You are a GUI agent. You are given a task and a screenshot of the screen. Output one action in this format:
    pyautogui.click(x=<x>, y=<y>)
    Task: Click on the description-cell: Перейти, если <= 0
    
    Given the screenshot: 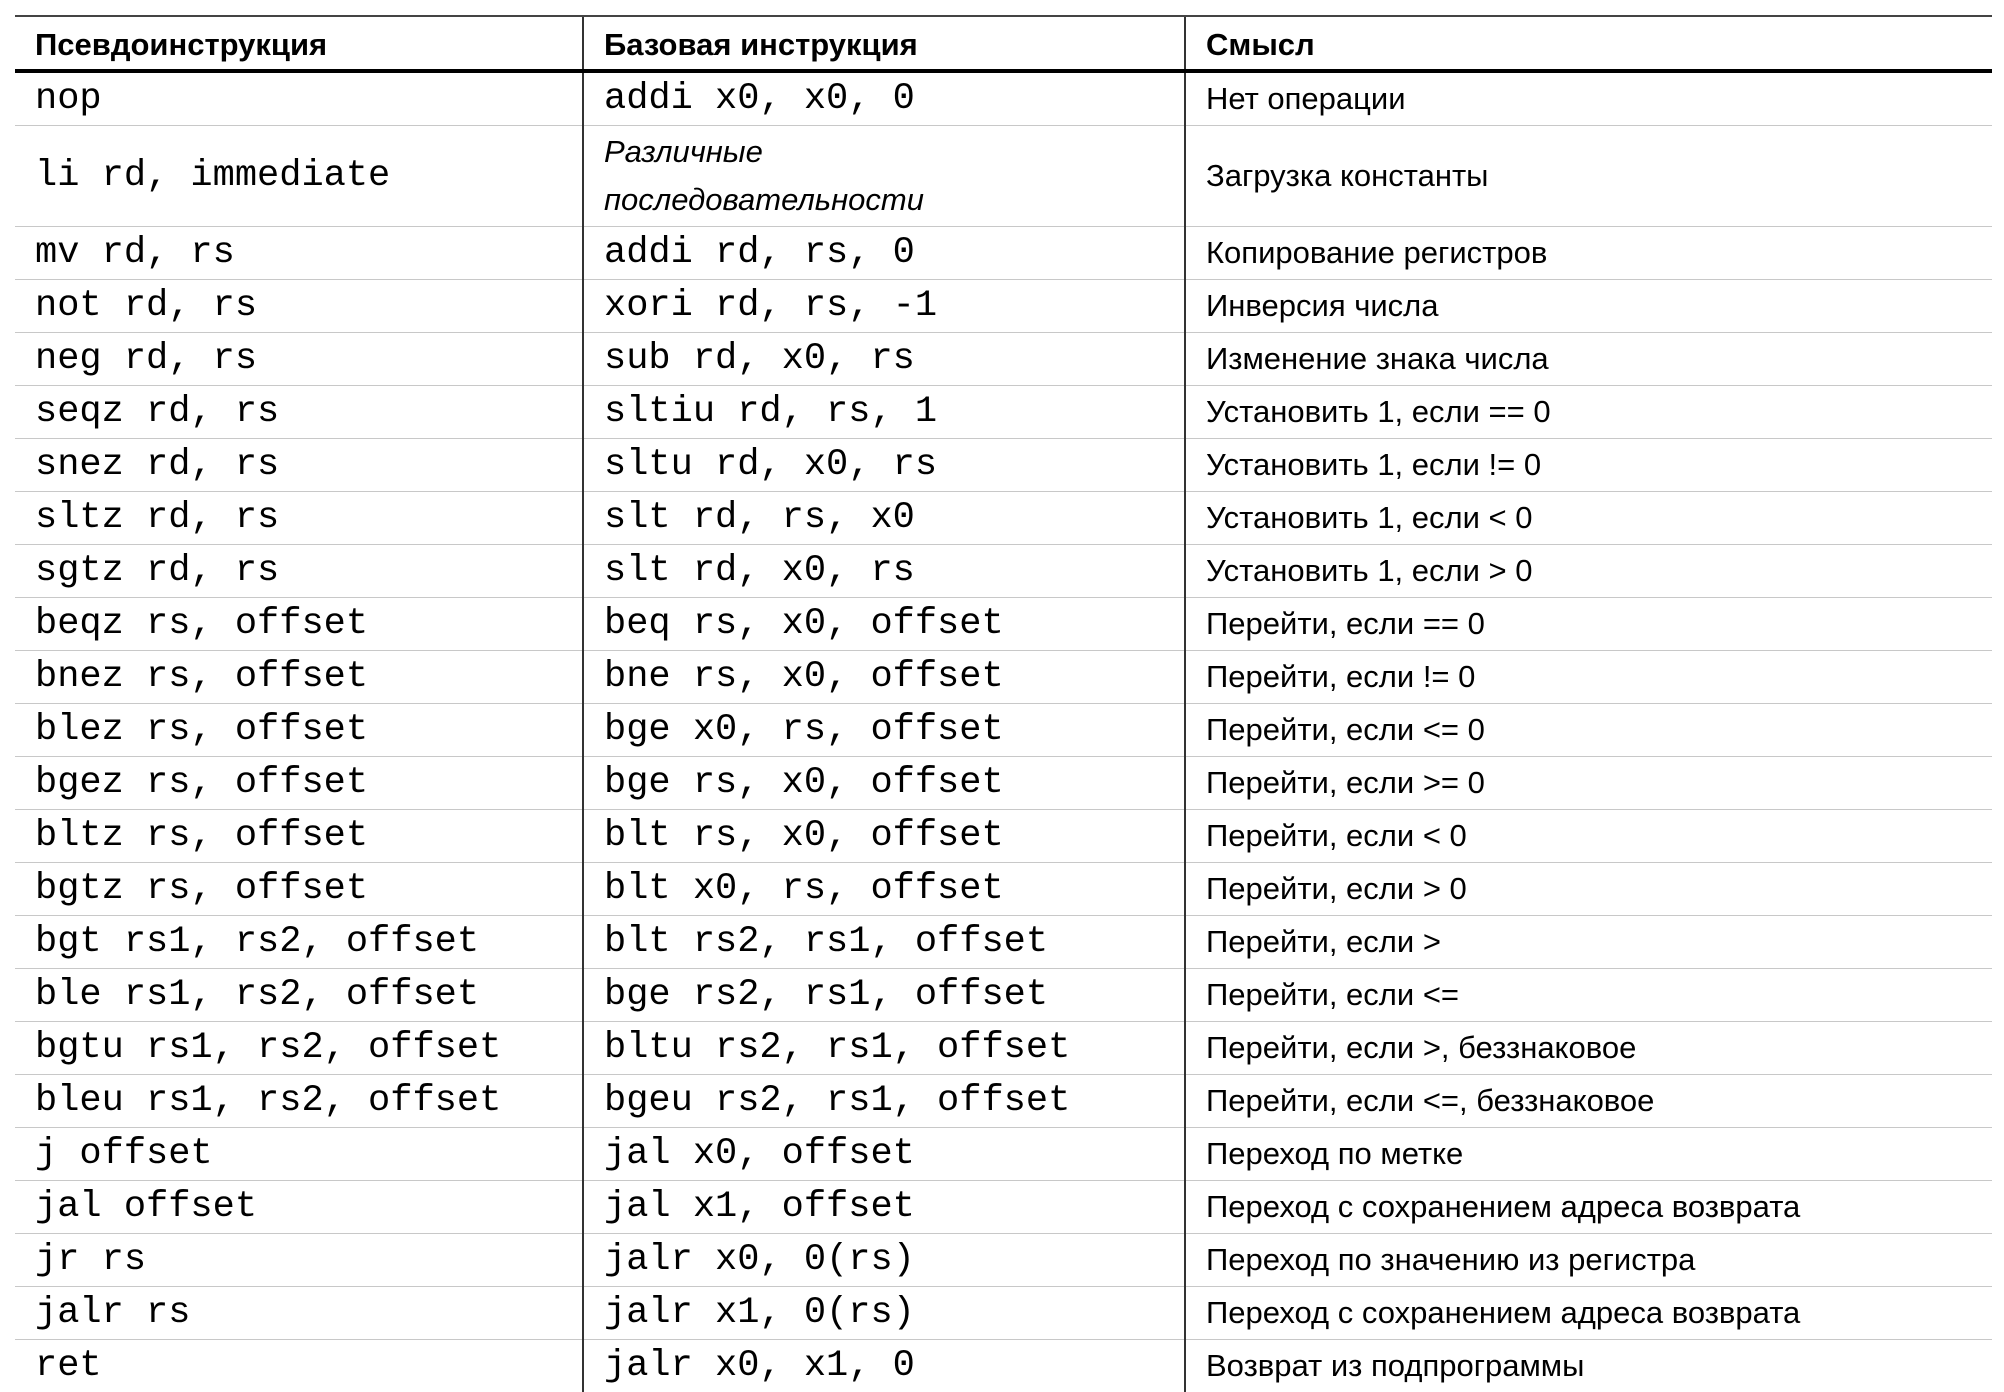 What is the action you would take?
    pyautogui.click(x=1588, y=730)
    